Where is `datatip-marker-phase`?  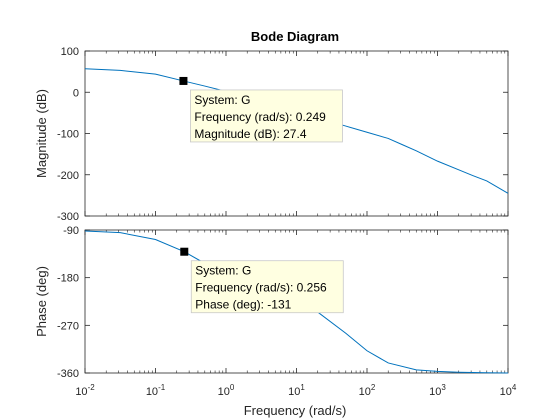
datatip-marker-phase is located at coordinates (184, 251).